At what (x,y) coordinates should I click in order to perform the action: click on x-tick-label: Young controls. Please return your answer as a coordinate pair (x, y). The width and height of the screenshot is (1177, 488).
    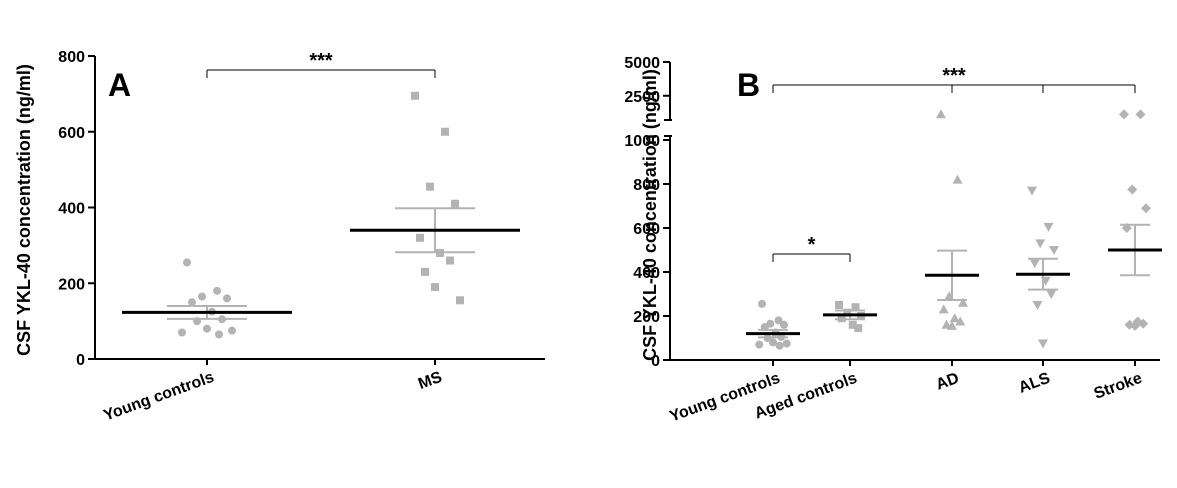
    Looking at the image, I should click on (158, 397).